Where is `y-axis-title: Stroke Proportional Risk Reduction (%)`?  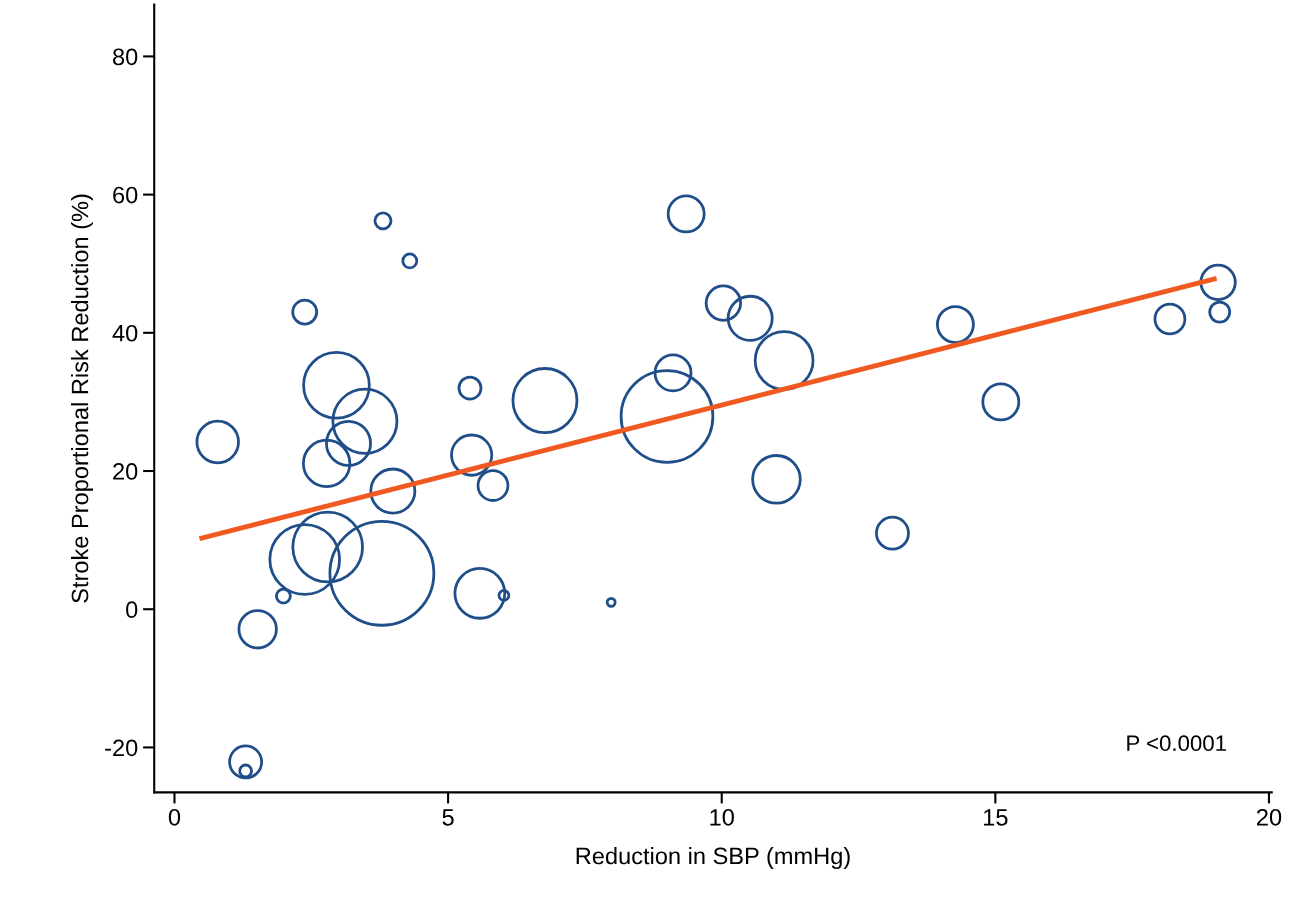 y-axis-title: Stroke Proportional Risk Reduction (%) is located at coordinates (82, 398).